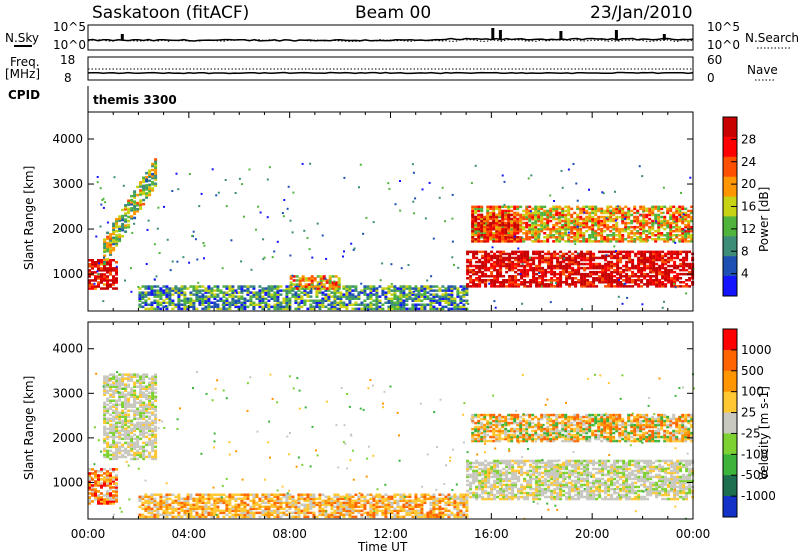 This screenshot has height=554, width=800. What do you see at coordinates (393, 13) in the screenshot?
I see `beam-title: Beam 00` at bounding box center [393, 13].